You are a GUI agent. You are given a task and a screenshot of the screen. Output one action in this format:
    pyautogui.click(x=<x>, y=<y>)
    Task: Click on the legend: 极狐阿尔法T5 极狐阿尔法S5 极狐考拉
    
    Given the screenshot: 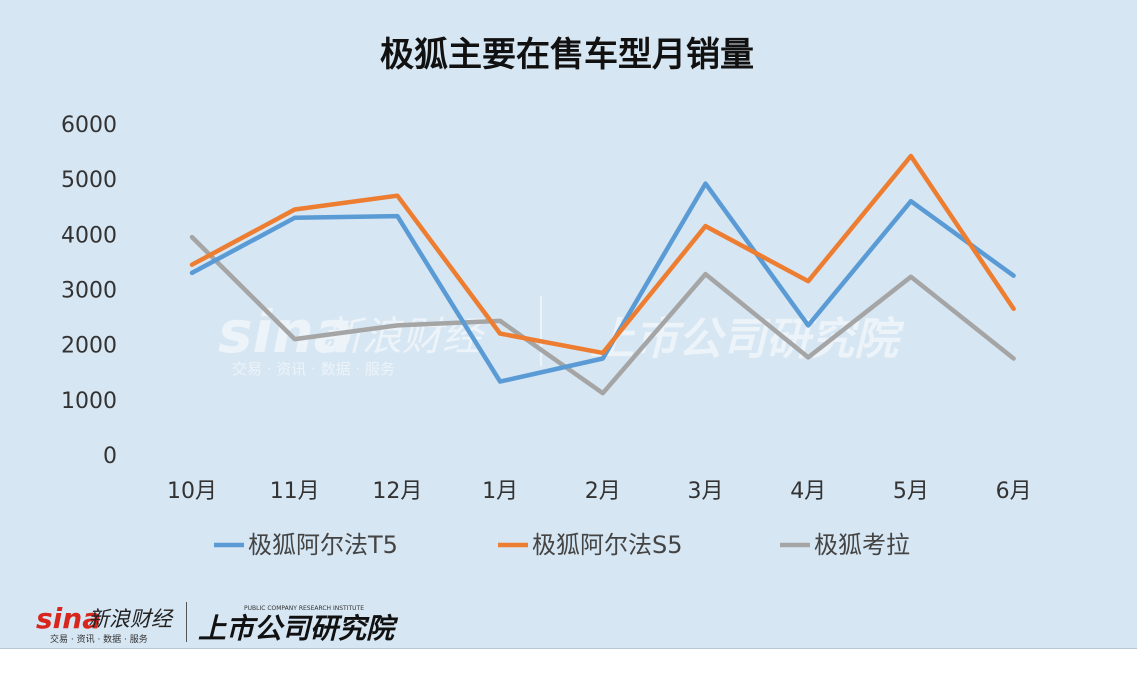 What is the action you would take?
    pyautogui.click(x=562, y=545)
    